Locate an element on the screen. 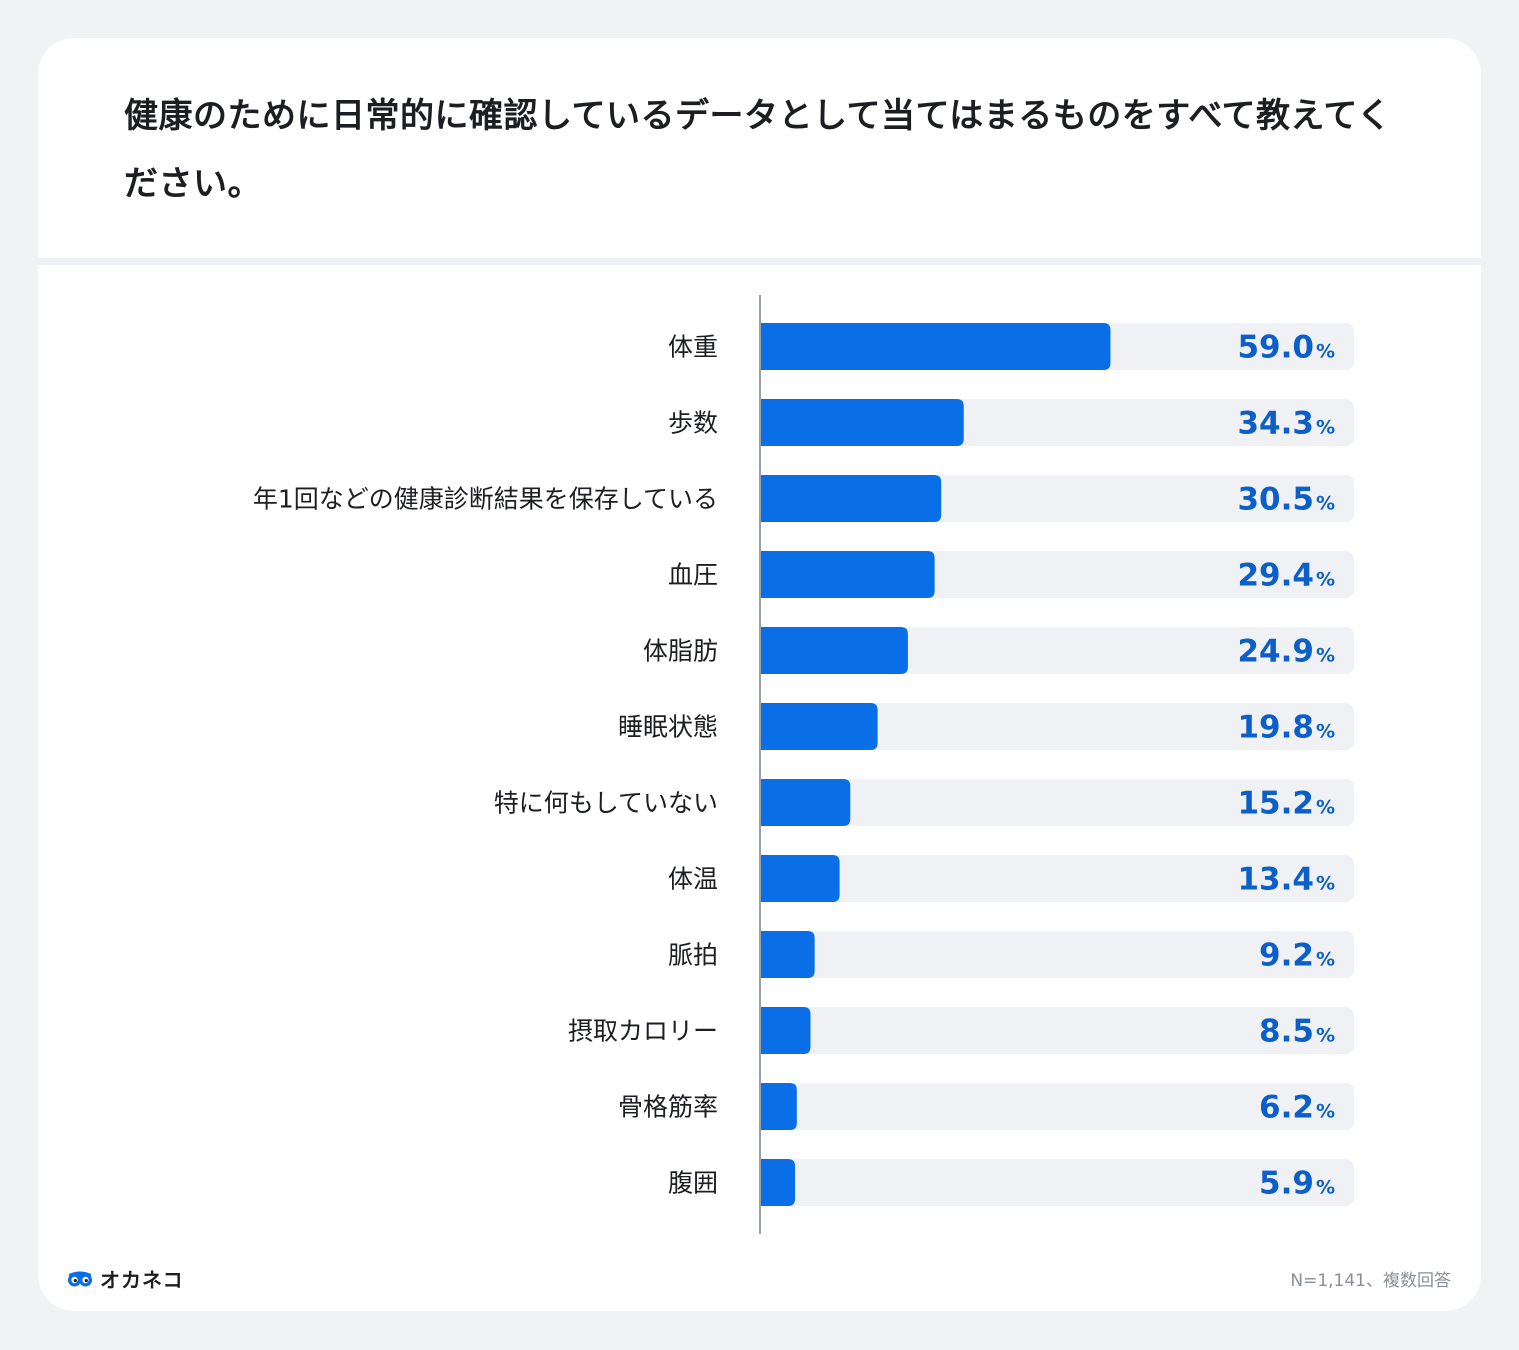 The image size is (1519, 1350). value-label: 30.5% is located at coordinates (1286, 500).